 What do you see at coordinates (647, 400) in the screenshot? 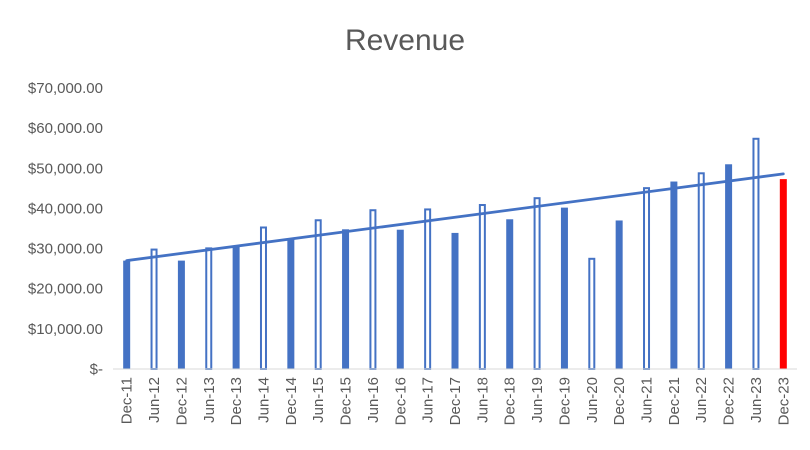
I see `x-tick-label-19: Jun-21` at bounding box center [647, 400].